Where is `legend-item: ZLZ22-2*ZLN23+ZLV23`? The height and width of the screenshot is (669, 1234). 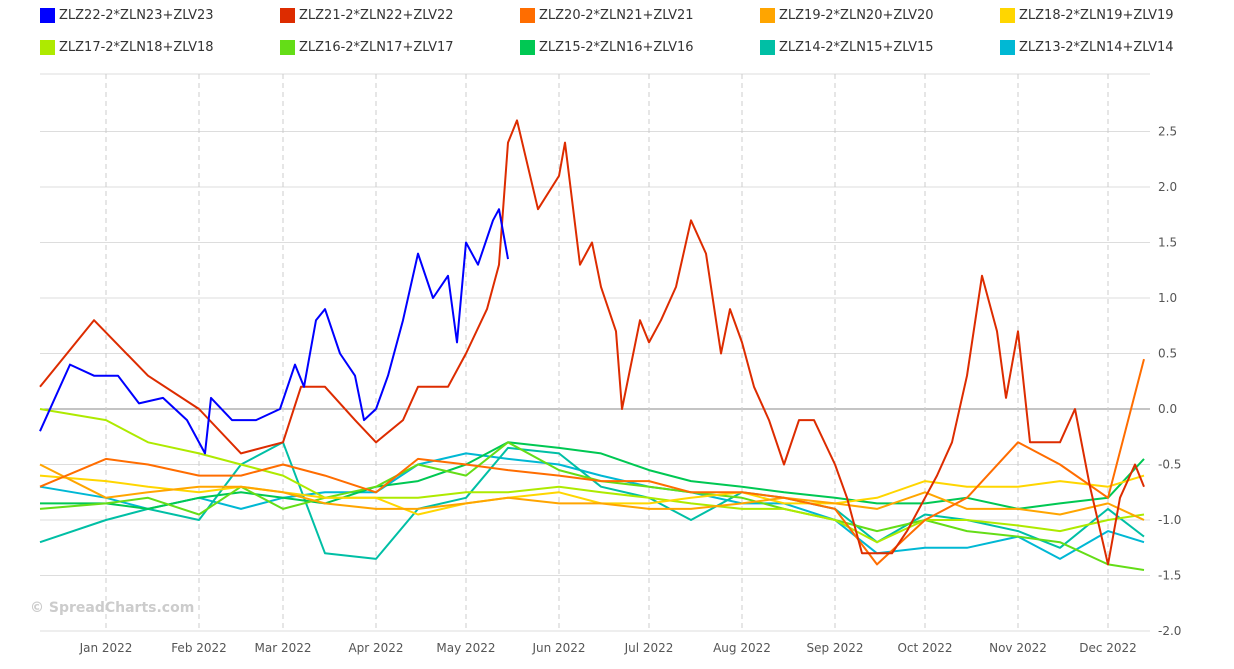
legend-item: ZLZ22-2*ZLN23+ZLV23 is located at coordinates (127, 15).